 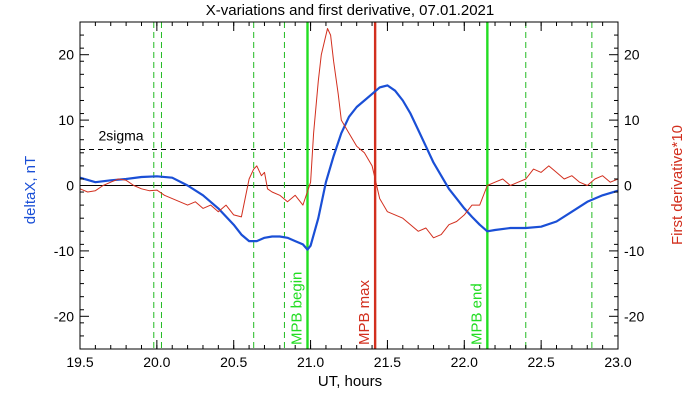 I want to click on y-tick-label: 0, so click(x=70, y=186).